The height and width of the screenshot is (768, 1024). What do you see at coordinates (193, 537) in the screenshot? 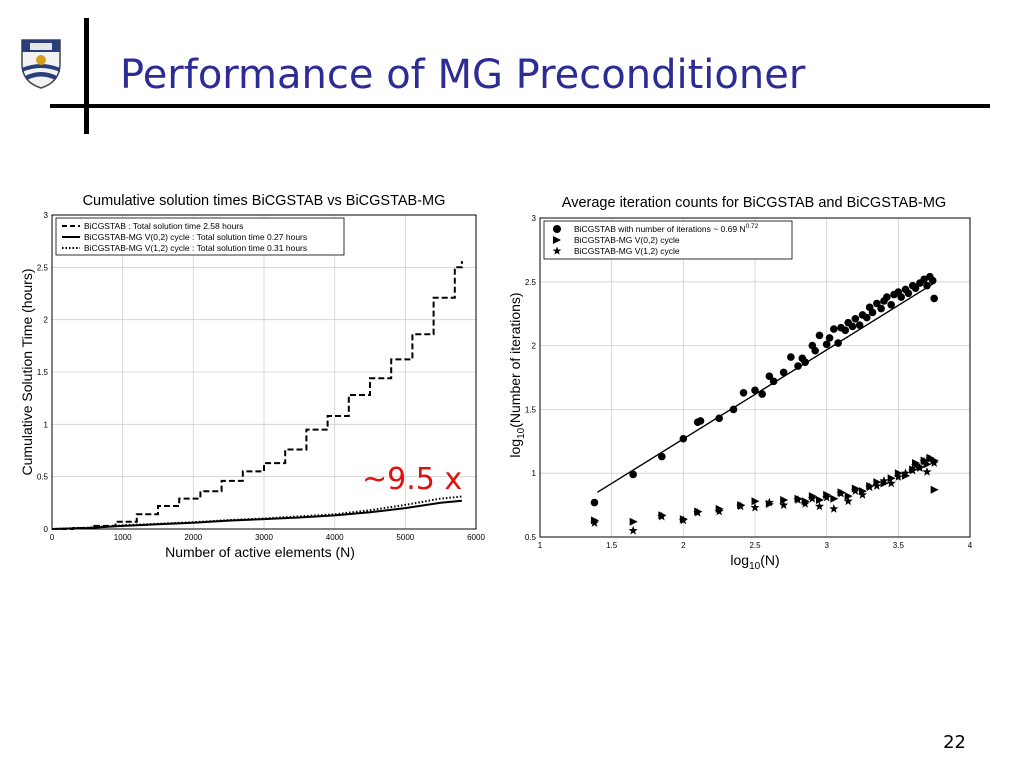
I see `x-tick-label: 2000` at bounding box center [193, 537].